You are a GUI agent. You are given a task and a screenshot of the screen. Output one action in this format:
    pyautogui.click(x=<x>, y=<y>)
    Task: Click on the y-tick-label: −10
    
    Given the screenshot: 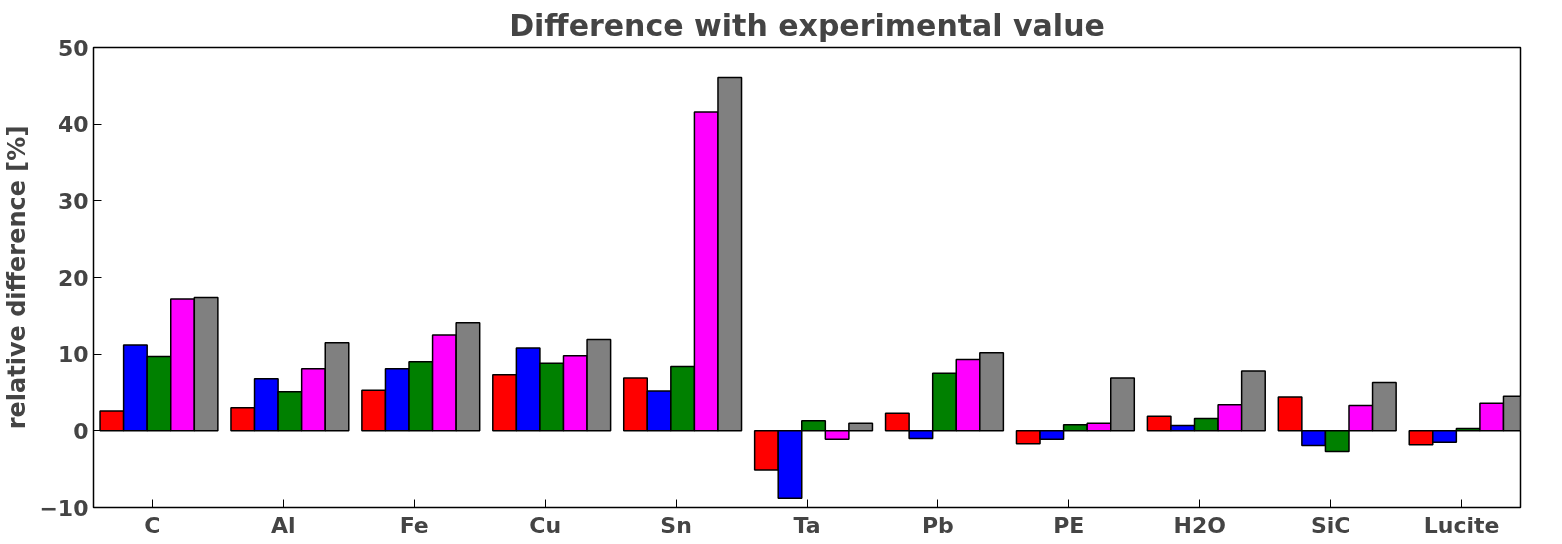 What is the action you would take?
    pyautogui.click(x=64, y=508)
    